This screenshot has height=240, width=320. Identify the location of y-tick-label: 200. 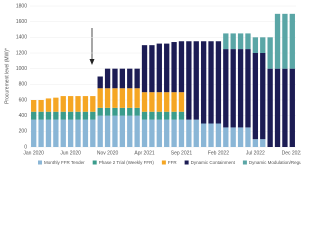
(23, 132).